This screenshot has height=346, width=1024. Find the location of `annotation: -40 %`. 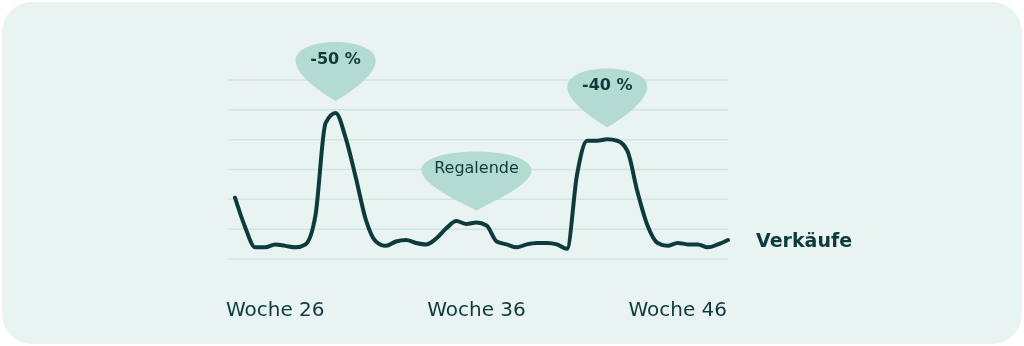

annotation: -40 % is located at coordinates (607, 85).